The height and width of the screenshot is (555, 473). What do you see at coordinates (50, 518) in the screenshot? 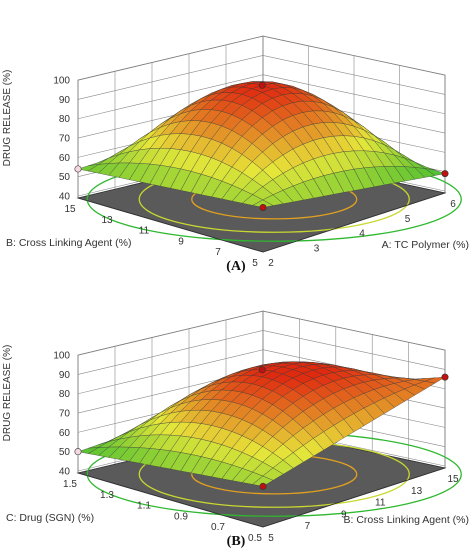
I see `p1-y-axis-label: C: Drug (SGN) (%)` at bounding box center [50, 518].